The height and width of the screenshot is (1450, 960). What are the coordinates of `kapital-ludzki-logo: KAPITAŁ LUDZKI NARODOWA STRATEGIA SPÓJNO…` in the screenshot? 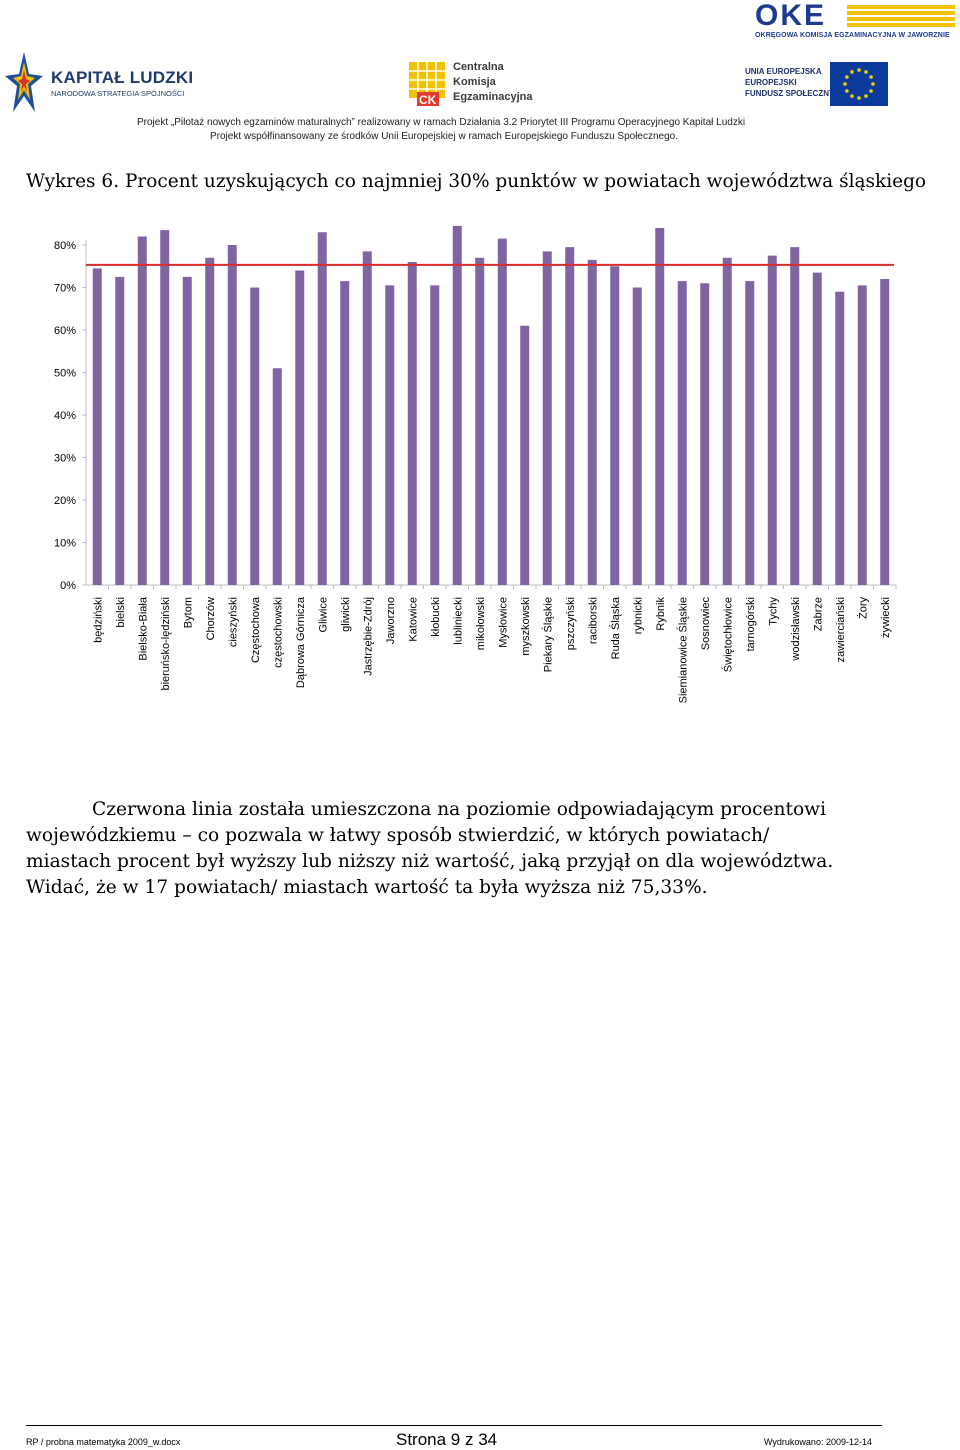 It's located at (99, 81).